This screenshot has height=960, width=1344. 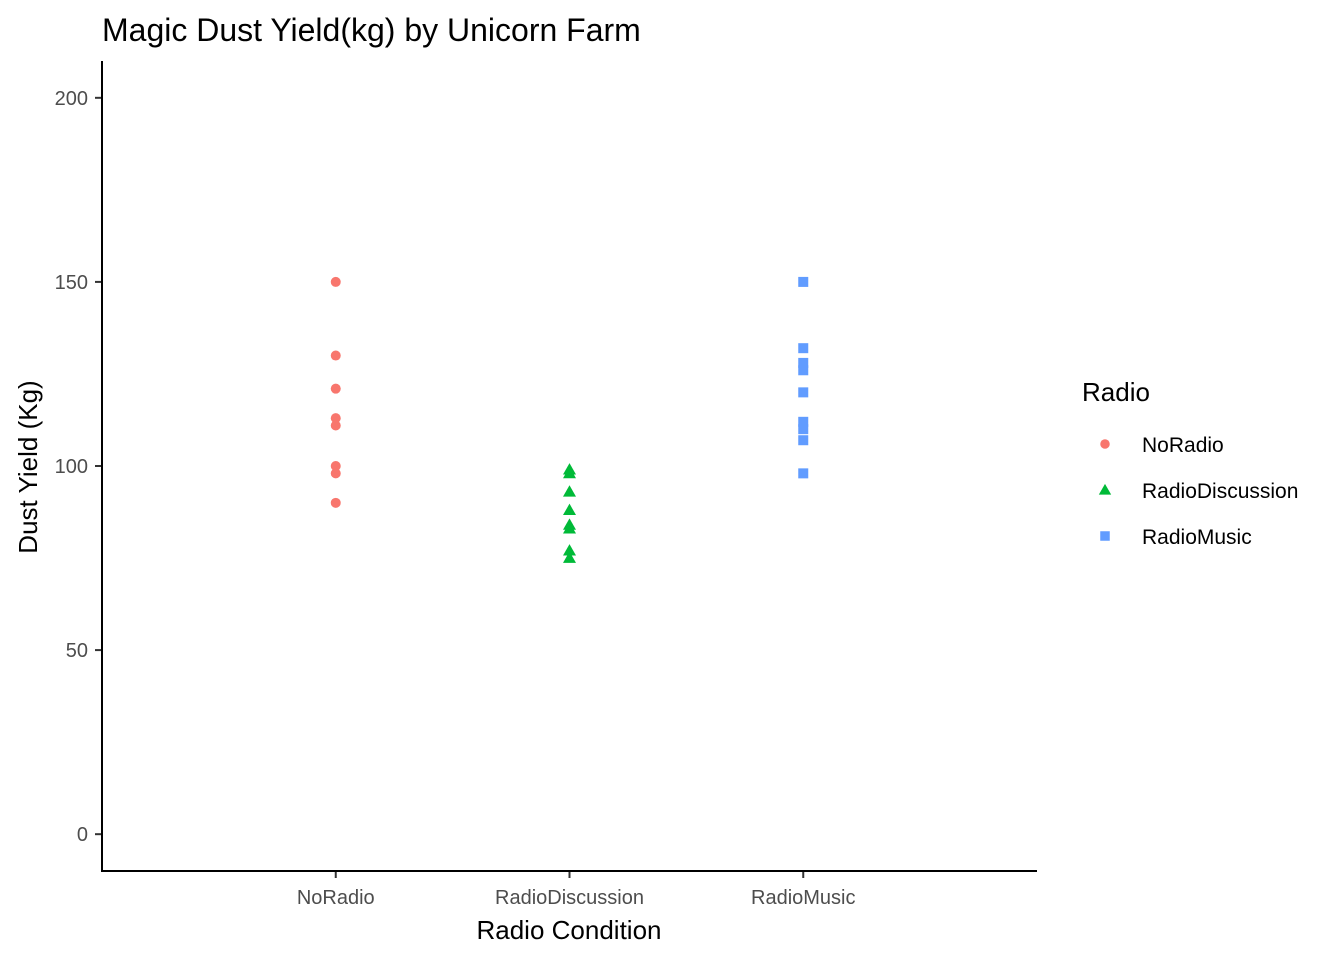 I want to click on x-tick-label: NoRadio, so click(x=336, y=898).